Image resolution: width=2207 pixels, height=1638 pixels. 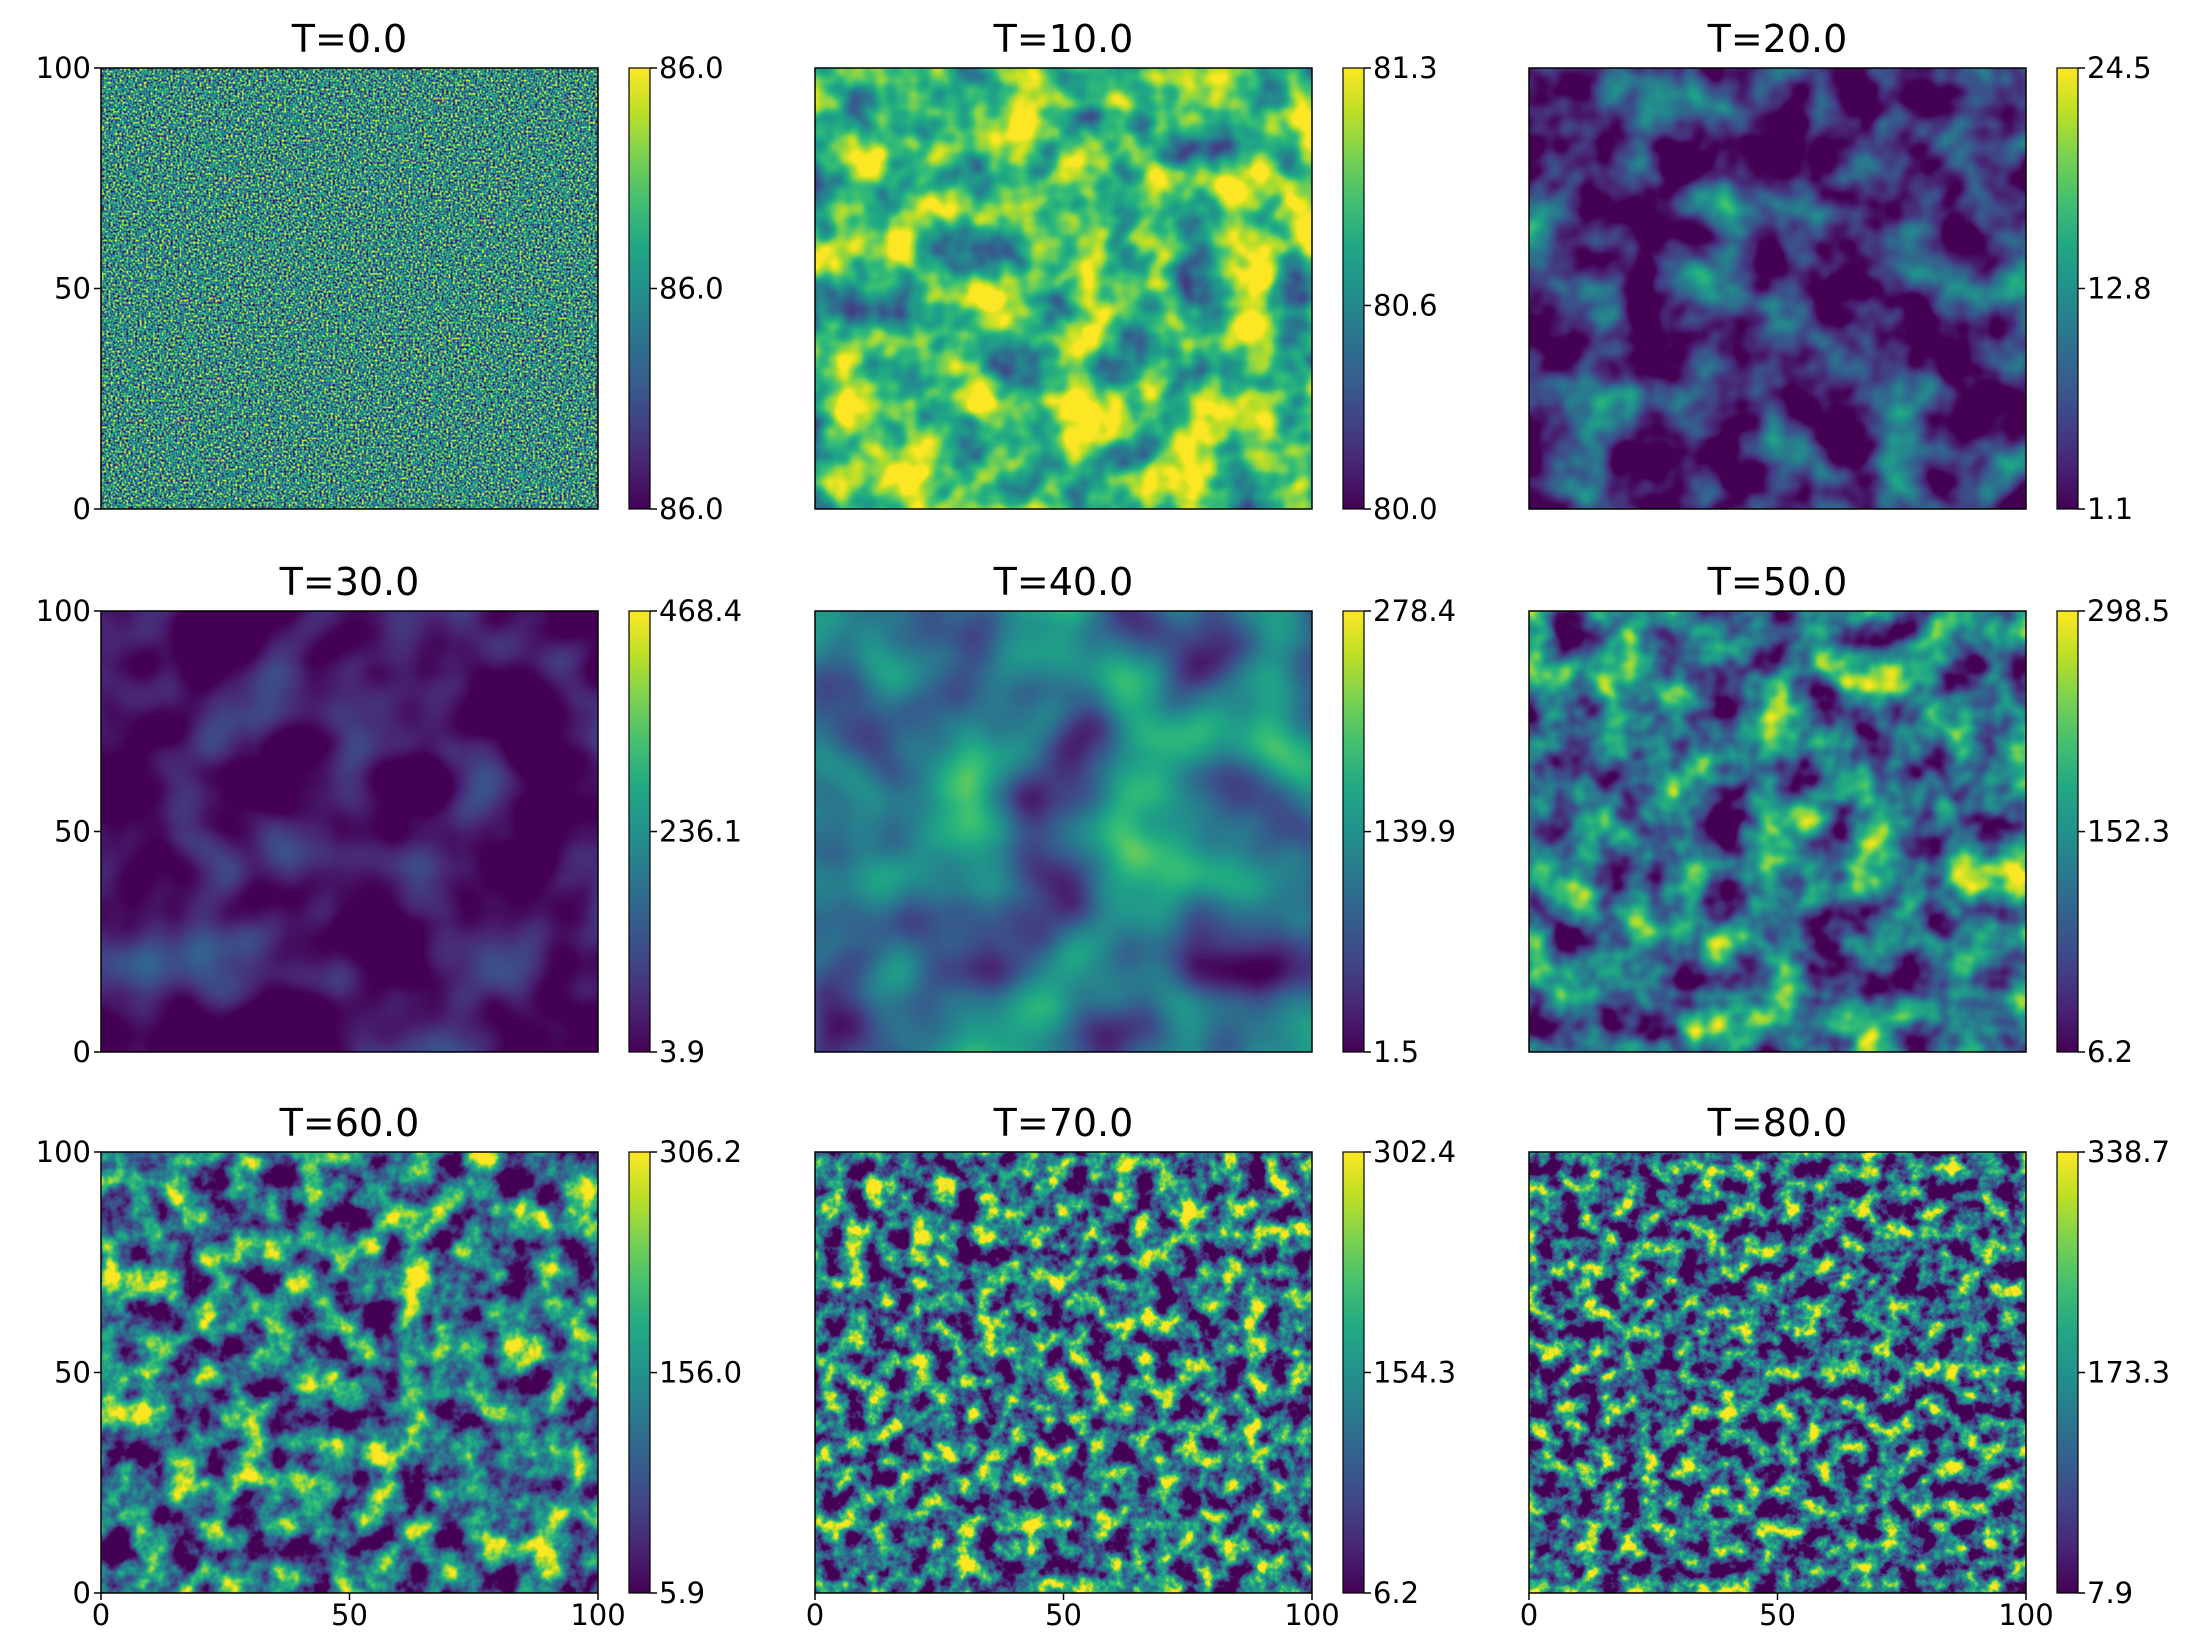 What do you see at coordinates (349, 1123) in the screenshot?
I see `subplot-title: T=60.0` at bounding box center [349, 1123].